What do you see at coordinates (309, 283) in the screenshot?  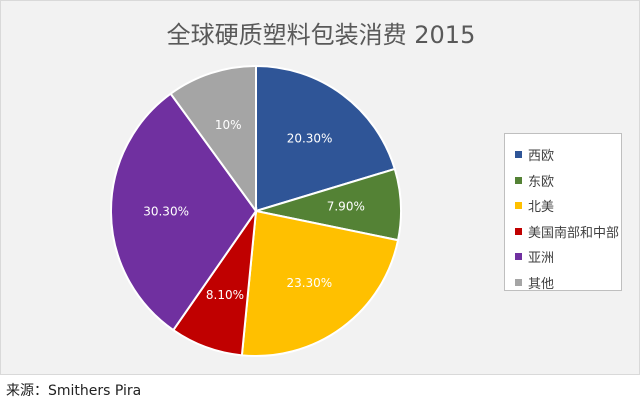 I see `data-label-2: 23.30%` at bounding box center [309, 283].